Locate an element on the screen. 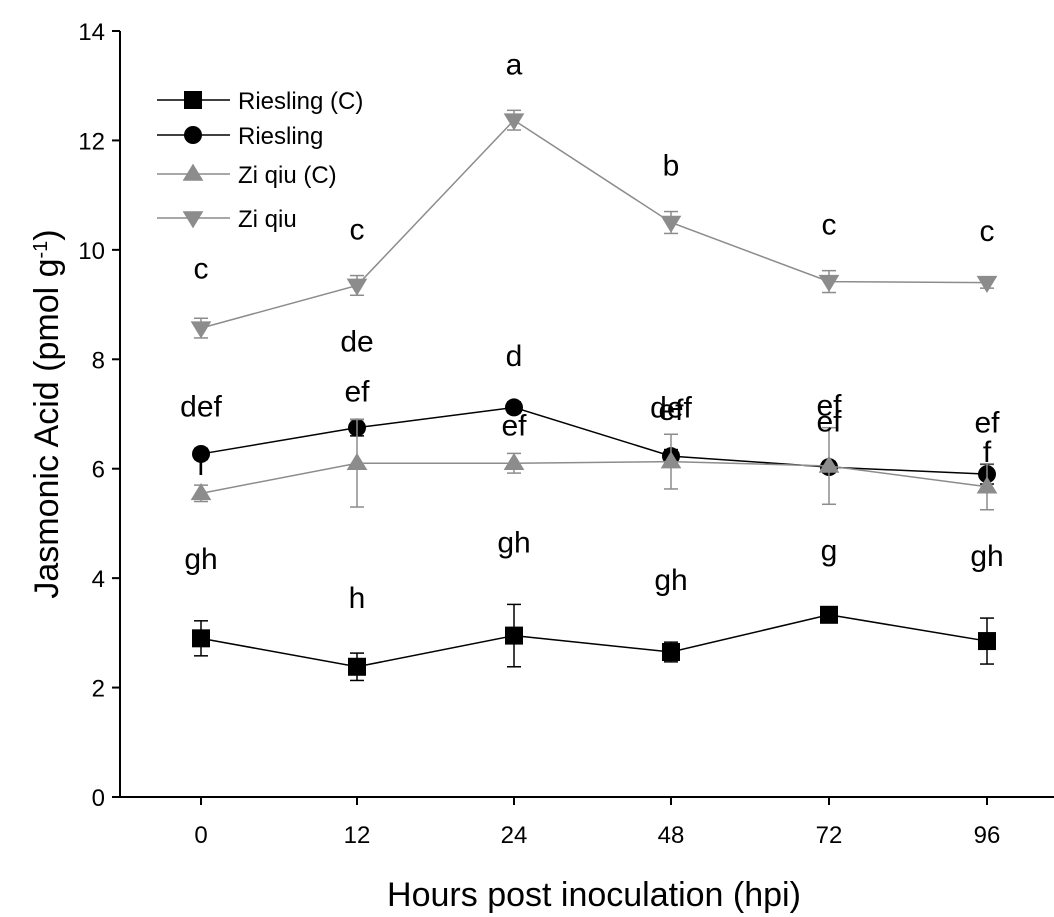 The height and width of the screenshot is (917, 1054). legend: Riesling (C) Riesling Zi qiu (C) Zi qiu is located at coordinates (260, 160).